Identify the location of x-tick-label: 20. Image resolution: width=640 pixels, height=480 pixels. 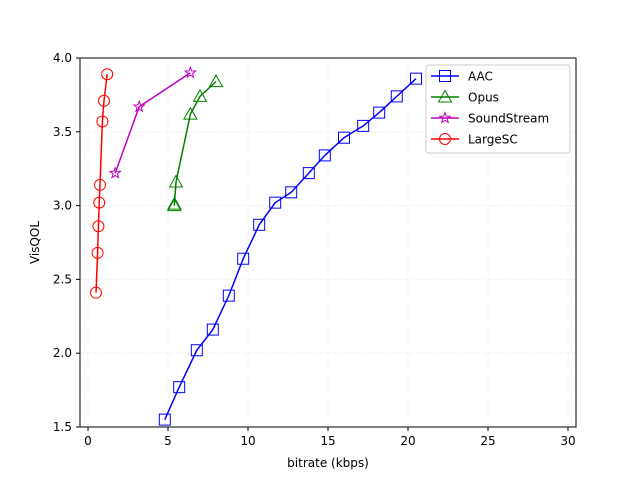
(407, 441).